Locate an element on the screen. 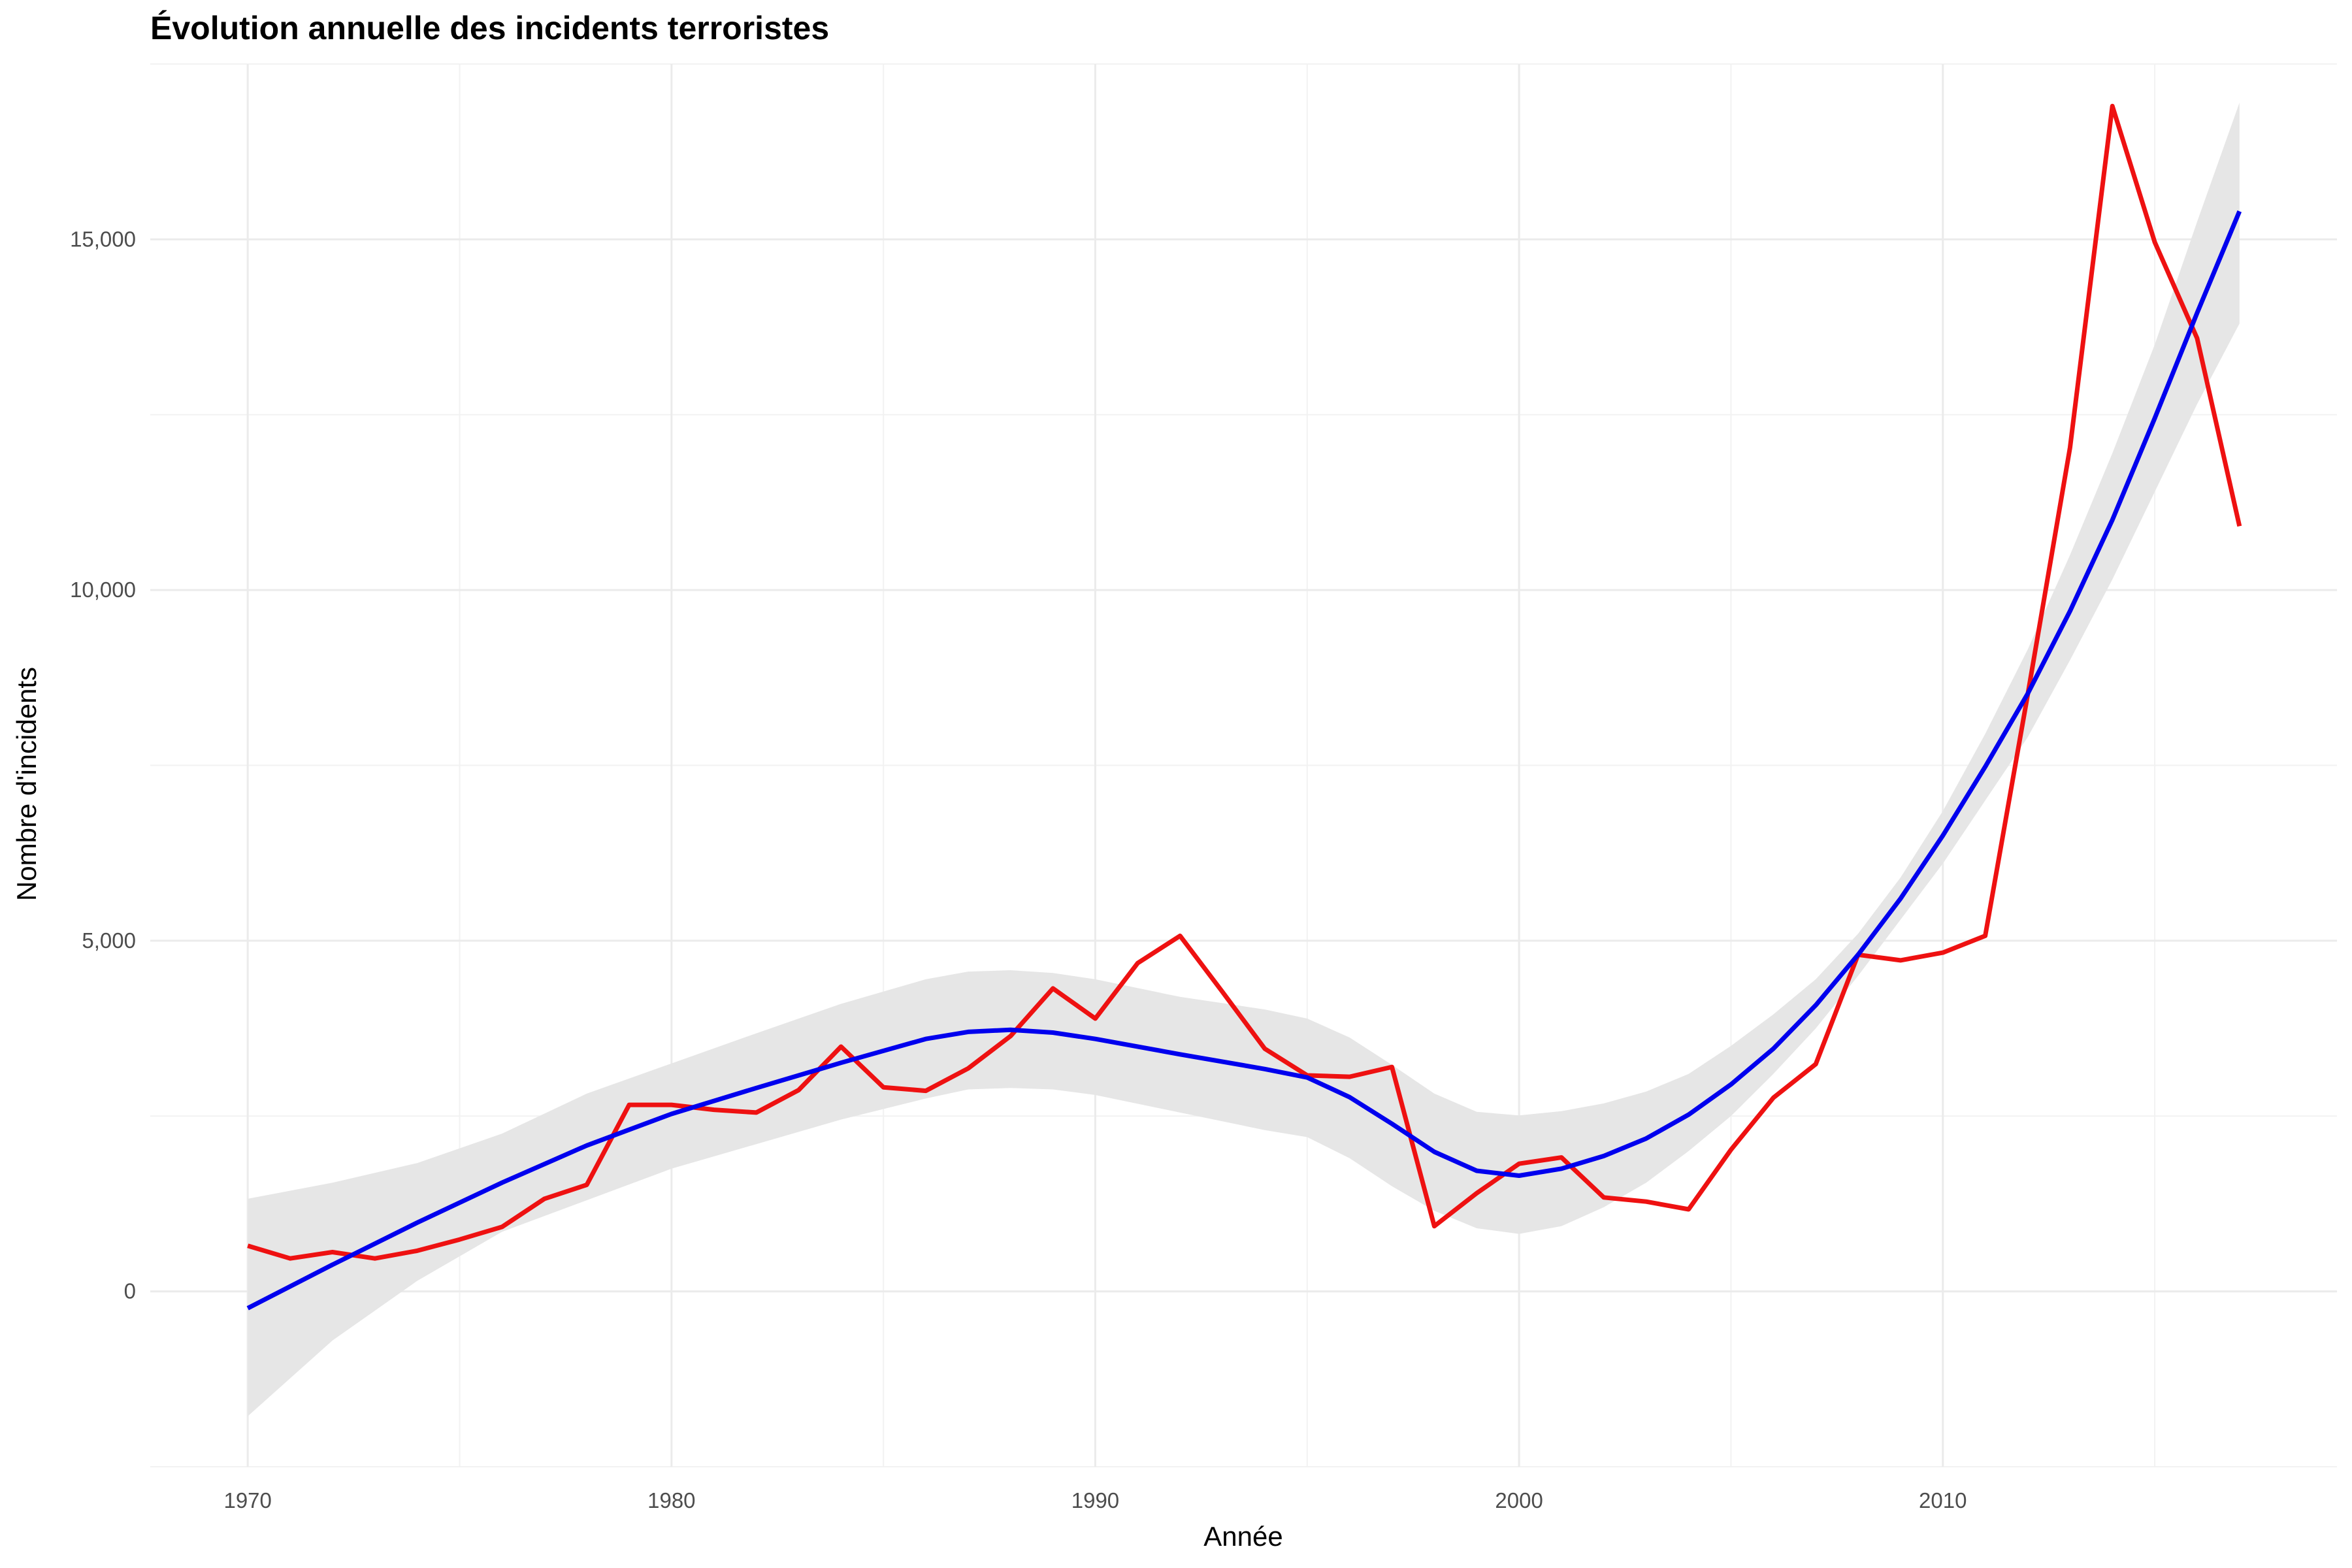  y-axis-ticks: 0 5,000 10,000 15,000 is located at coordinates (103, 765).